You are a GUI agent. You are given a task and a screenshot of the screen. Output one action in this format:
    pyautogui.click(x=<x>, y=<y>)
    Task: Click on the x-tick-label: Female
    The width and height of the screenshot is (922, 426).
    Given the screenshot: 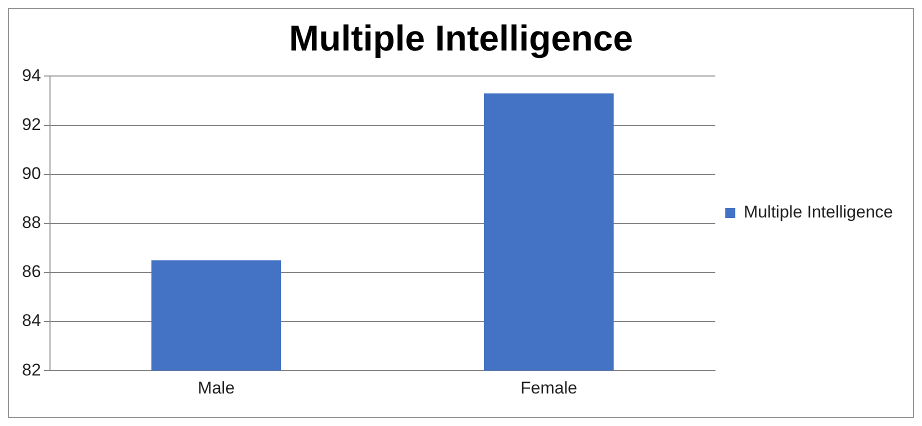 What is the action you would take?
    pyautogui.click(x=549, y=388)
    